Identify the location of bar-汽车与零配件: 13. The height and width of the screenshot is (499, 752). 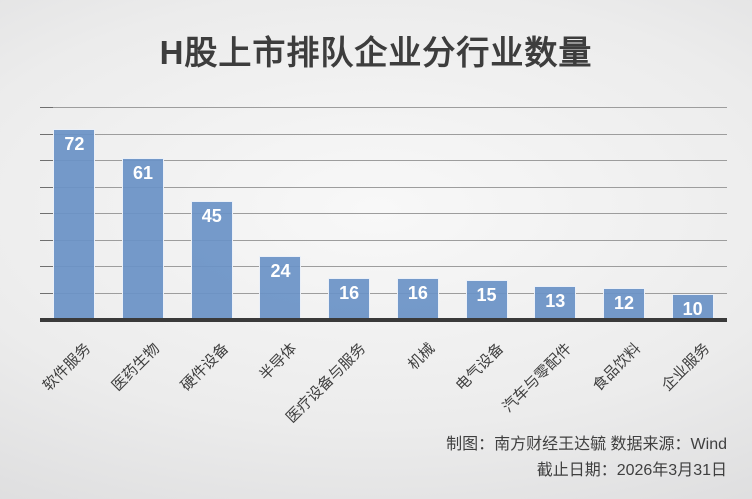
(555, 302).